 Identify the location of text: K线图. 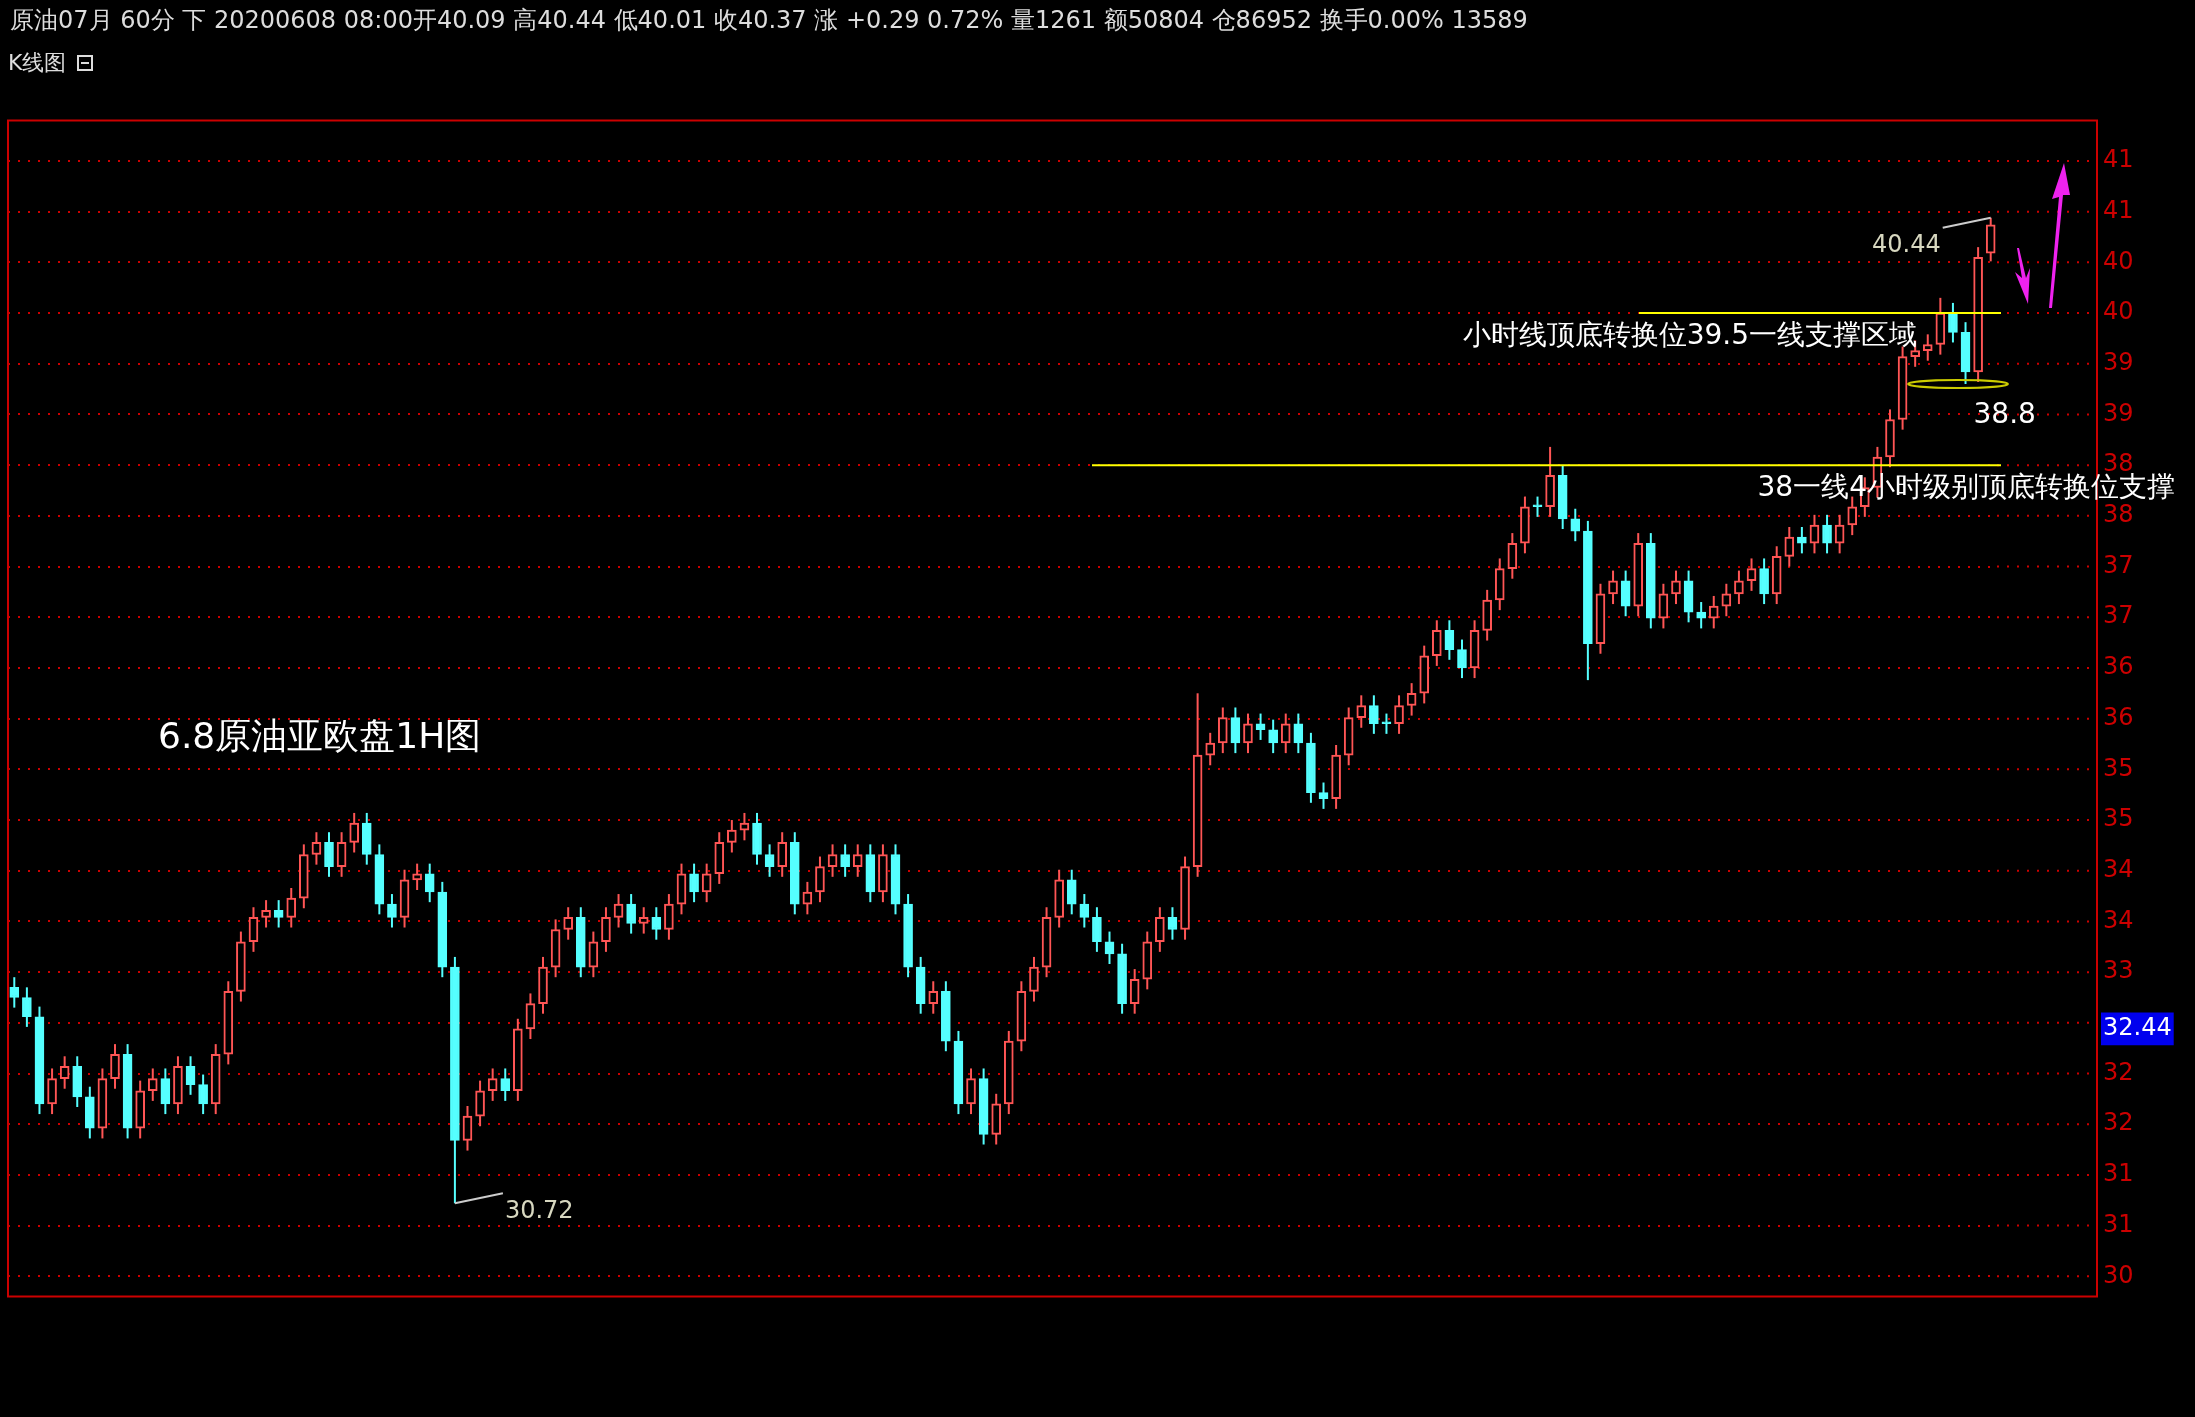
(38, 63).